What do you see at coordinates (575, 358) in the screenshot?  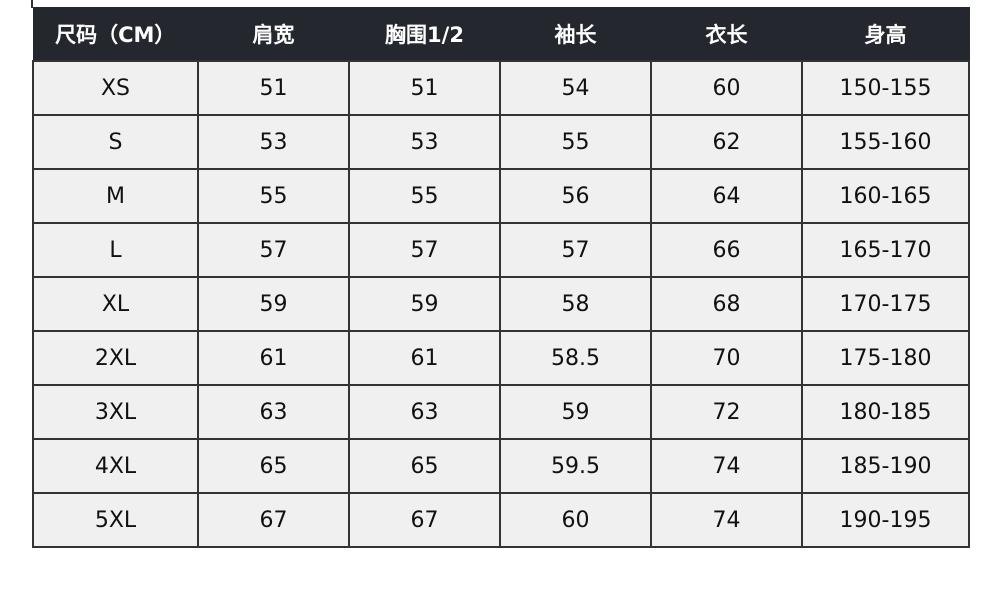 I see `table-cell: 58.5` at bounding box center [575, 358].